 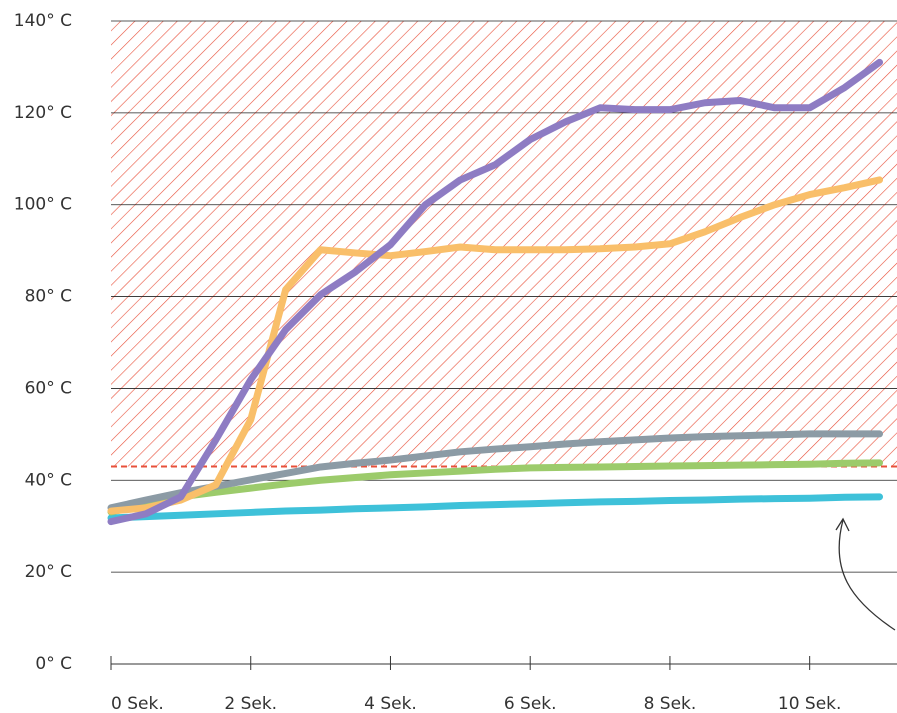 I want to click on x-tick-label: 10 Sek., so click(x=810, y=703).